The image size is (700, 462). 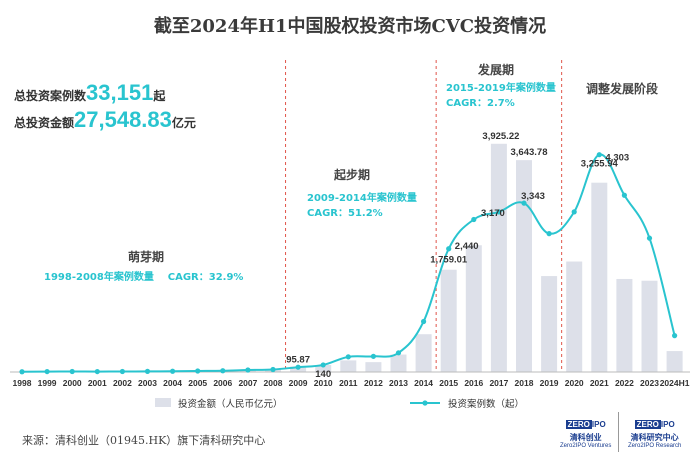 I want to click on deal-count-point-2010, so click(x=323, y=365).